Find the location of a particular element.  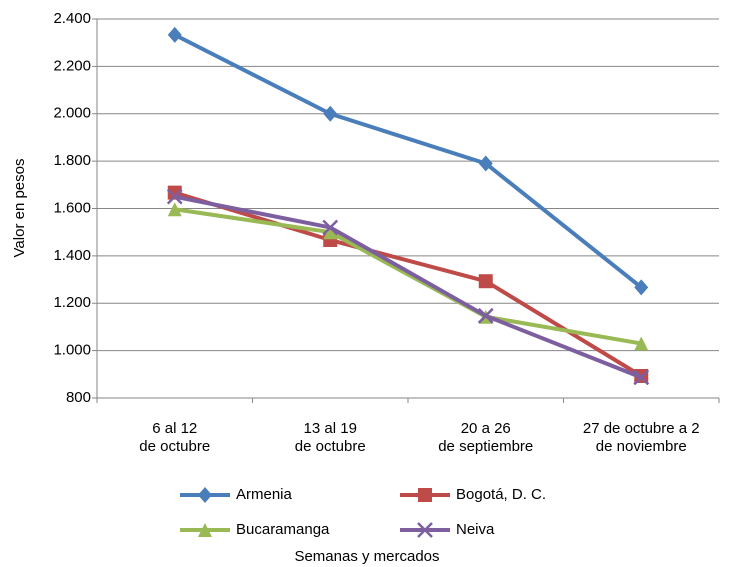

y-tick-label: 1.400 is located at coordinates (72, 255).